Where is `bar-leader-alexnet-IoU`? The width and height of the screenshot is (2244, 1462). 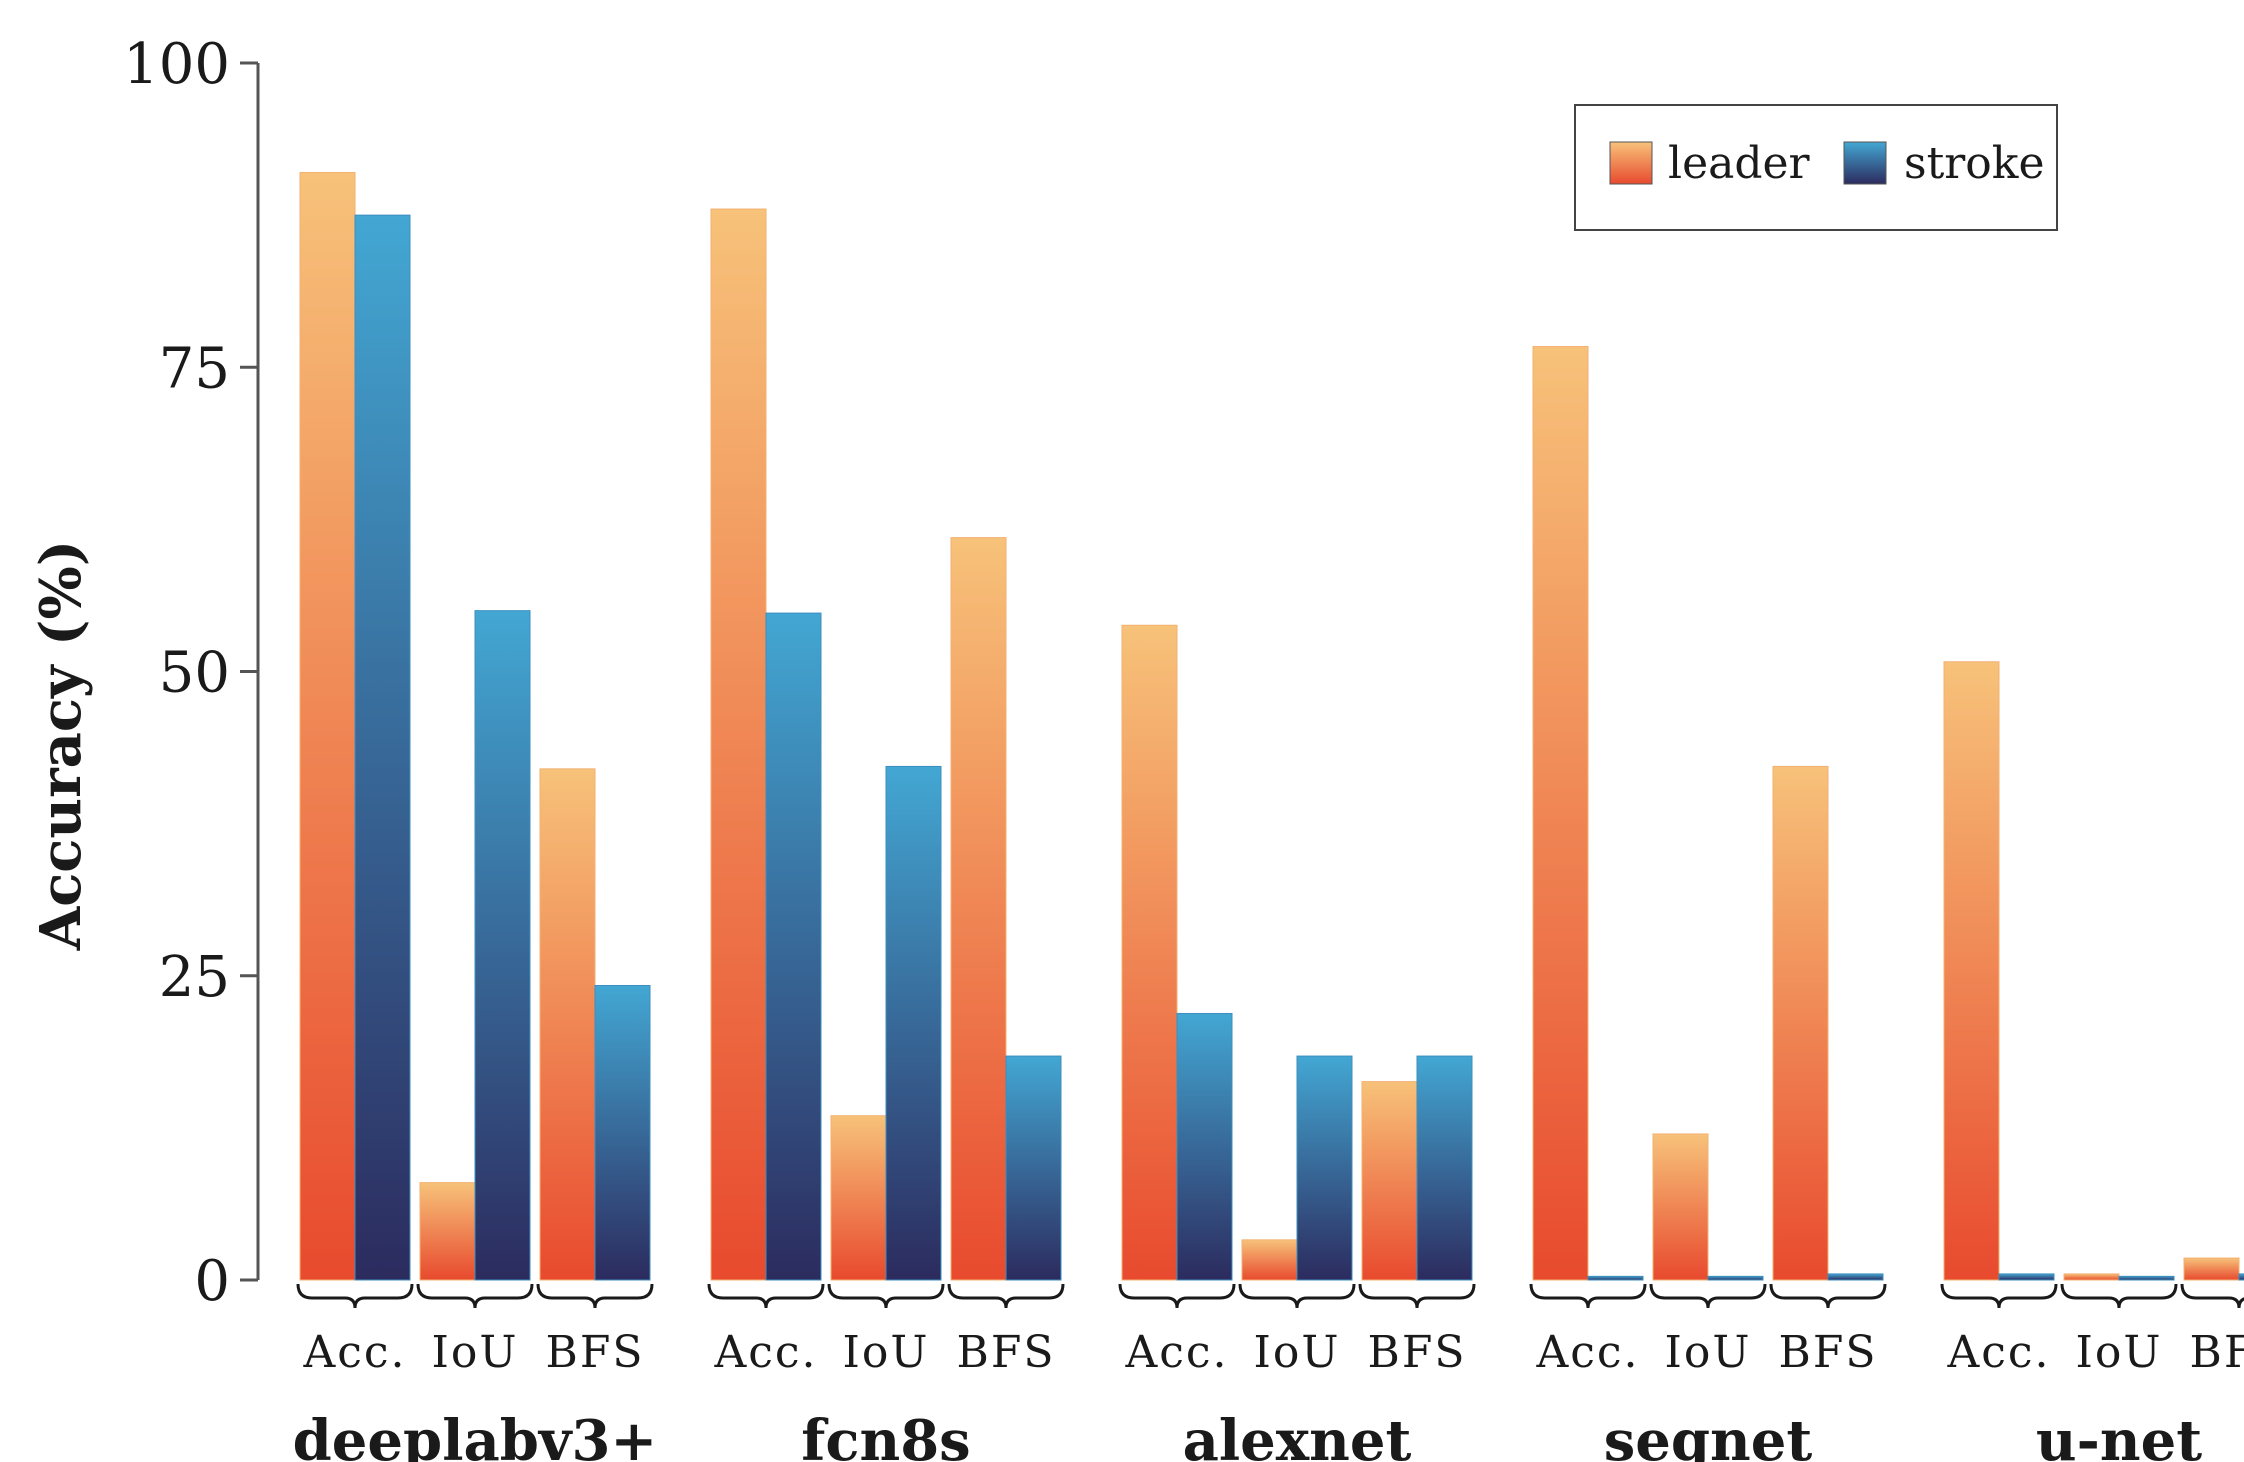
bar-leader-alexnet-IoU is located at coordinates (1269, 1260).